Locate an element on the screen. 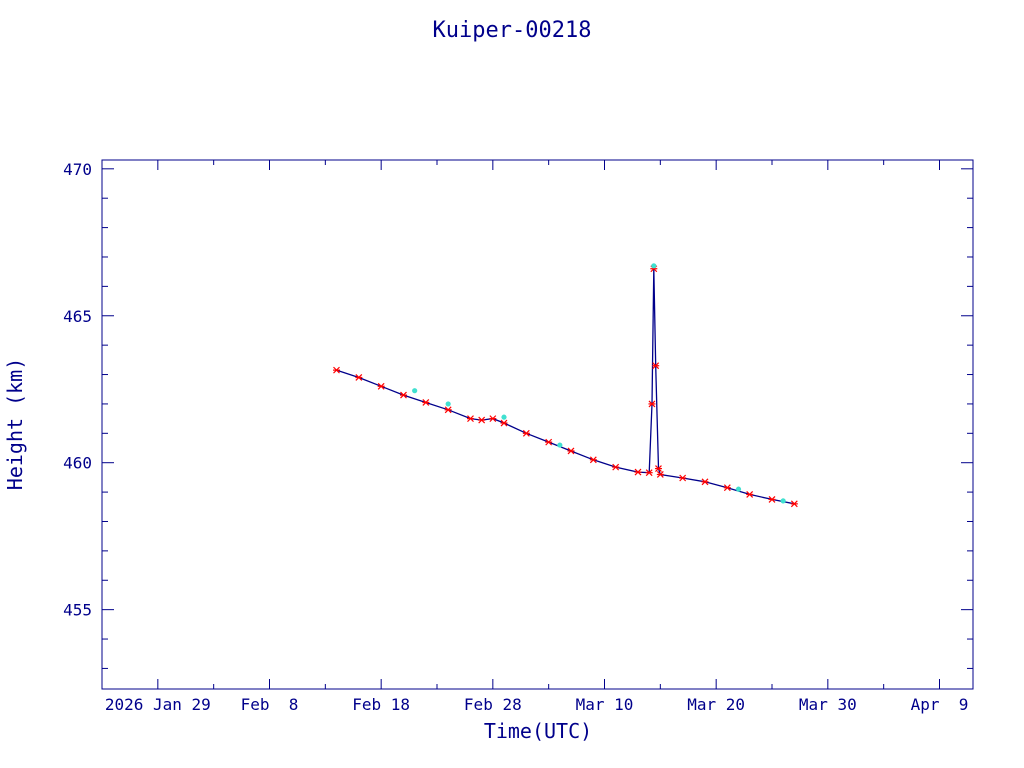 The image size is (1024, 768). x-tick-label: 2026 Jan 29 is located at coordinates (158, 704).